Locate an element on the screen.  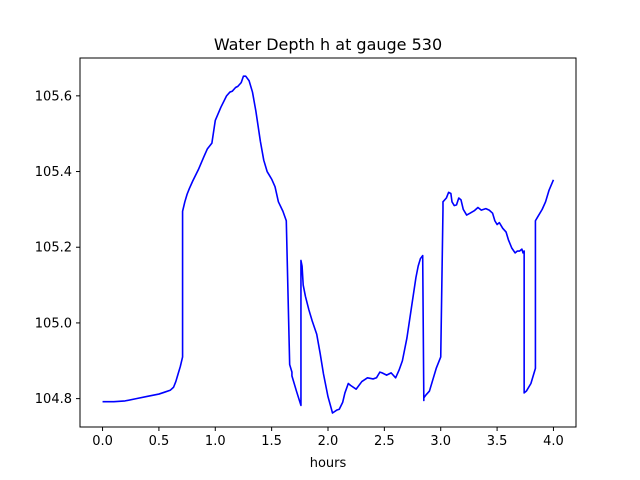
x-tick-label: 2.0 is located at coordinates (328, 441).